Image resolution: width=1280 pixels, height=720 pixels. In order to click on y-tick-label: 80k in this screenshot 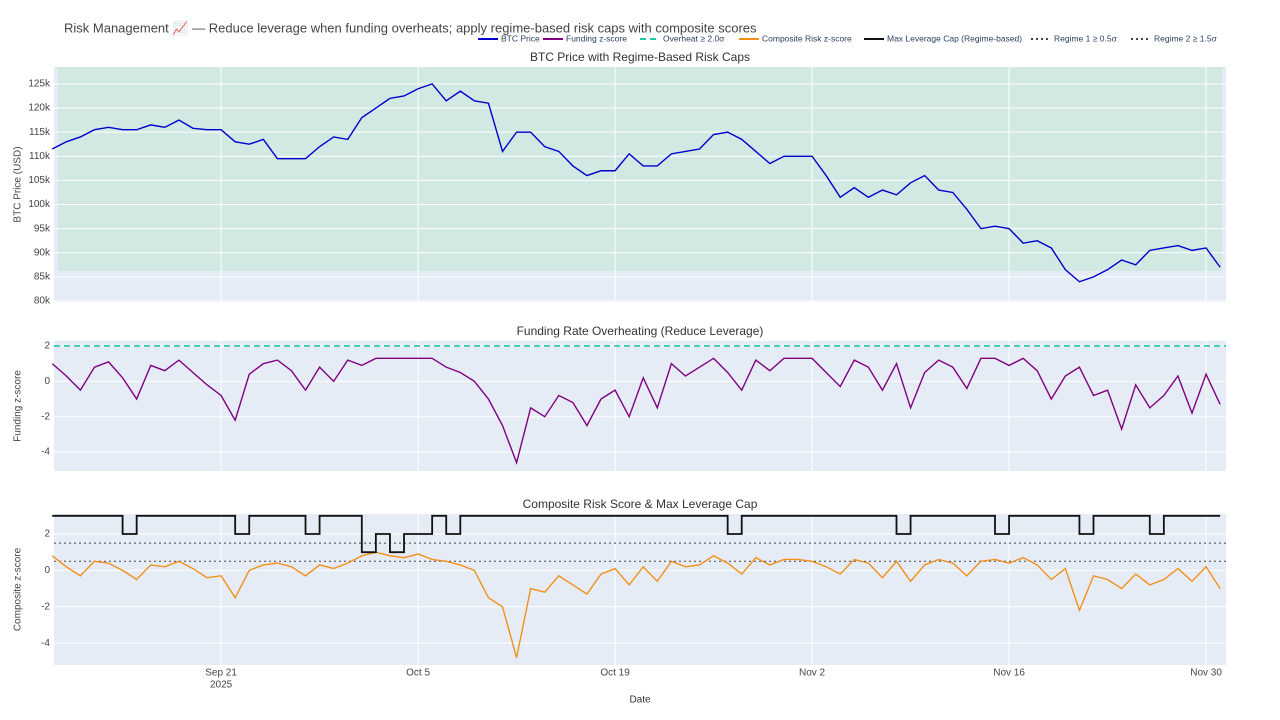, I will do `click(42, 301)`.